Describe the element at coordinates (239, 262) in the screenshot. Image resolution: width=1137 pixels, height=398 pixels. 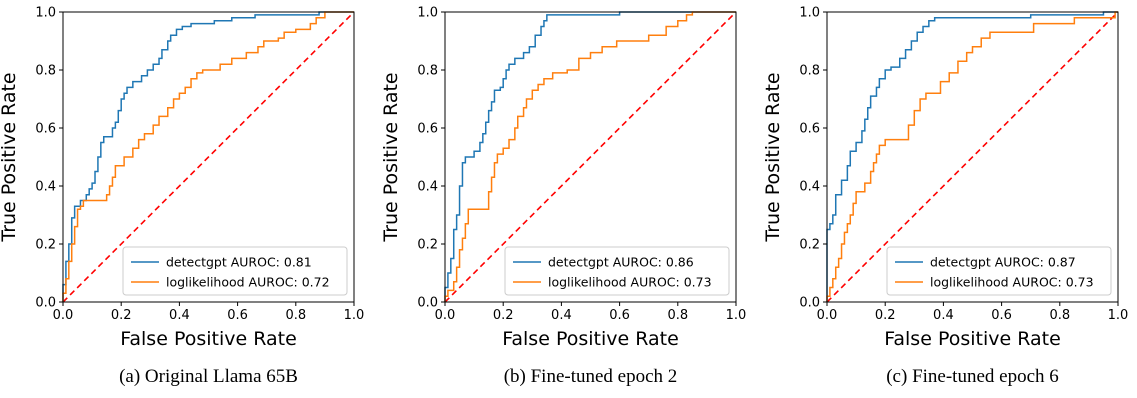
I see `legend-label-detectgpt: detectgpt AUROC: 0.81` at that location.